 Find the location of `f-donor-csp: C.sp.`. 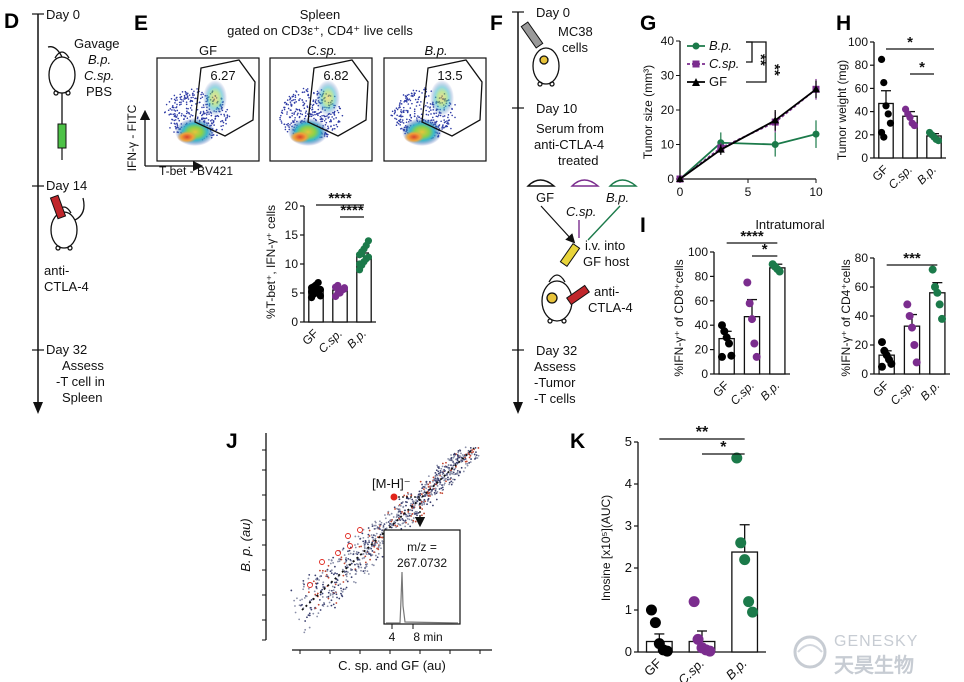

f-donor-csp: C.sp. is located at coordinates (581, 211).